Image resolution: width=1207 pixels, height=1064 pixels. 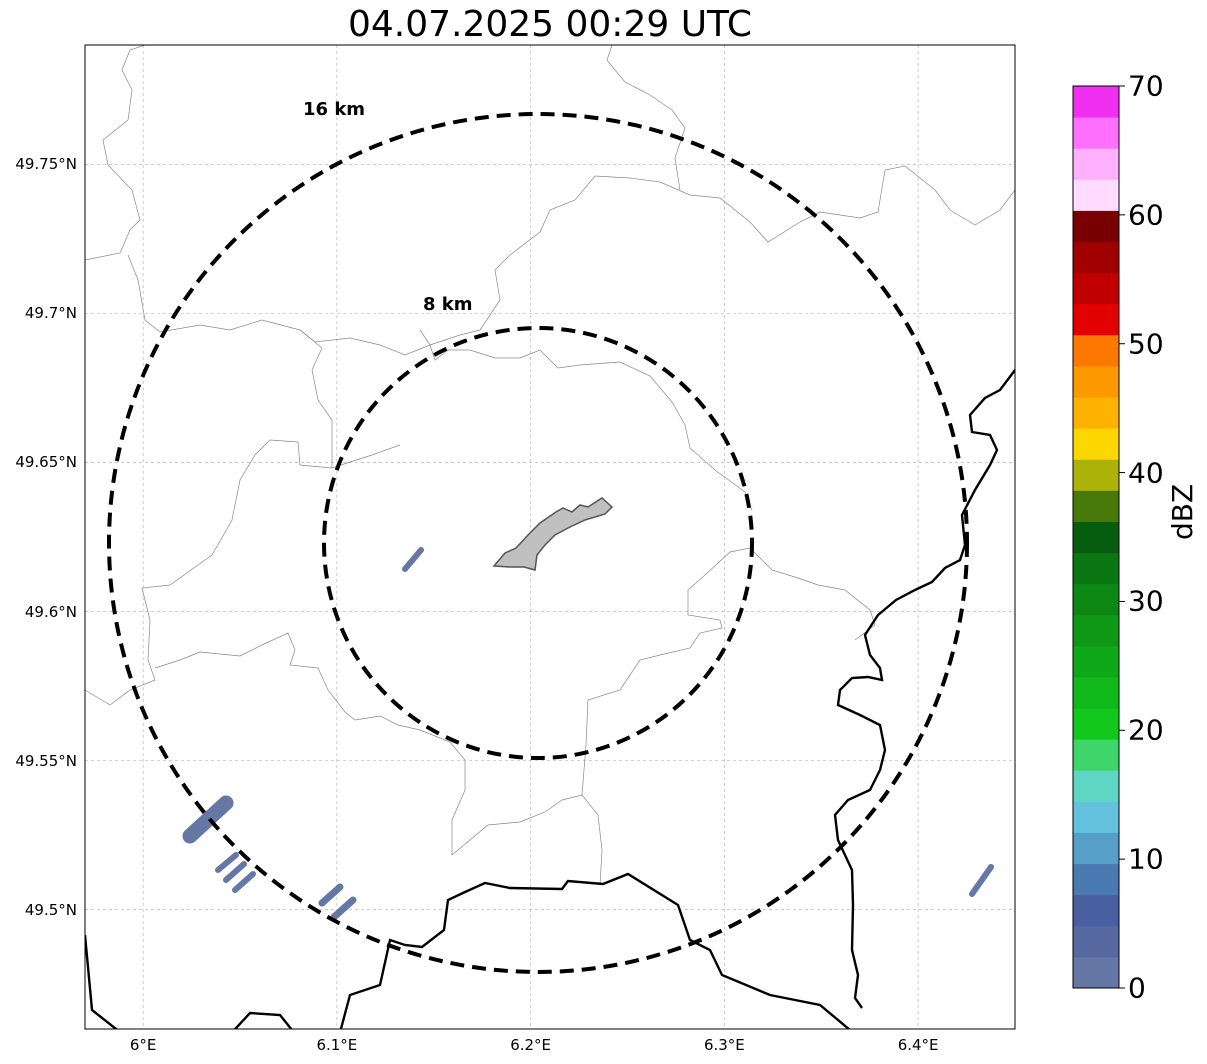 I want to click on colorbar-ticks, so click(x=1122, y=537).